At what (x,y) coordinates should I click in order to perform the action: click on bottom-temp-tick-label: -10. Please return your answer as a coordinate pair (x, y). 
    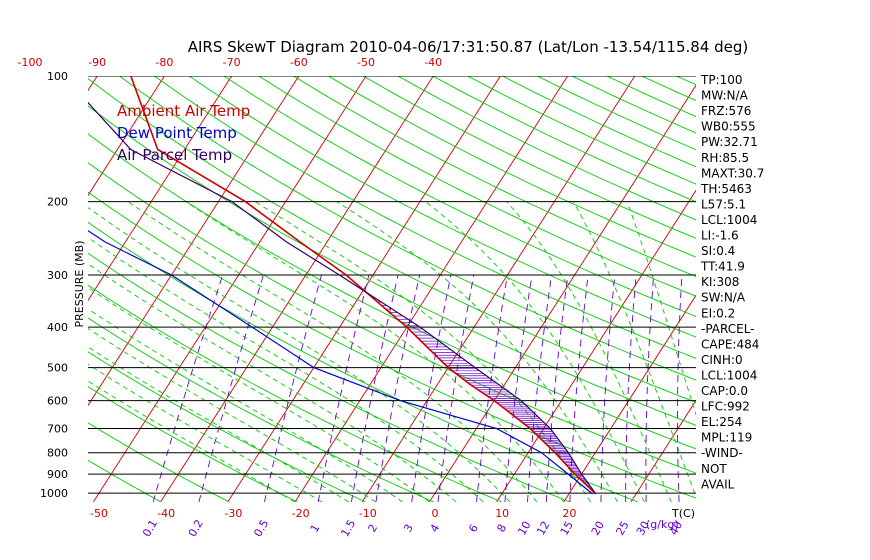
    Looking at the image, I should click on (368, 513).